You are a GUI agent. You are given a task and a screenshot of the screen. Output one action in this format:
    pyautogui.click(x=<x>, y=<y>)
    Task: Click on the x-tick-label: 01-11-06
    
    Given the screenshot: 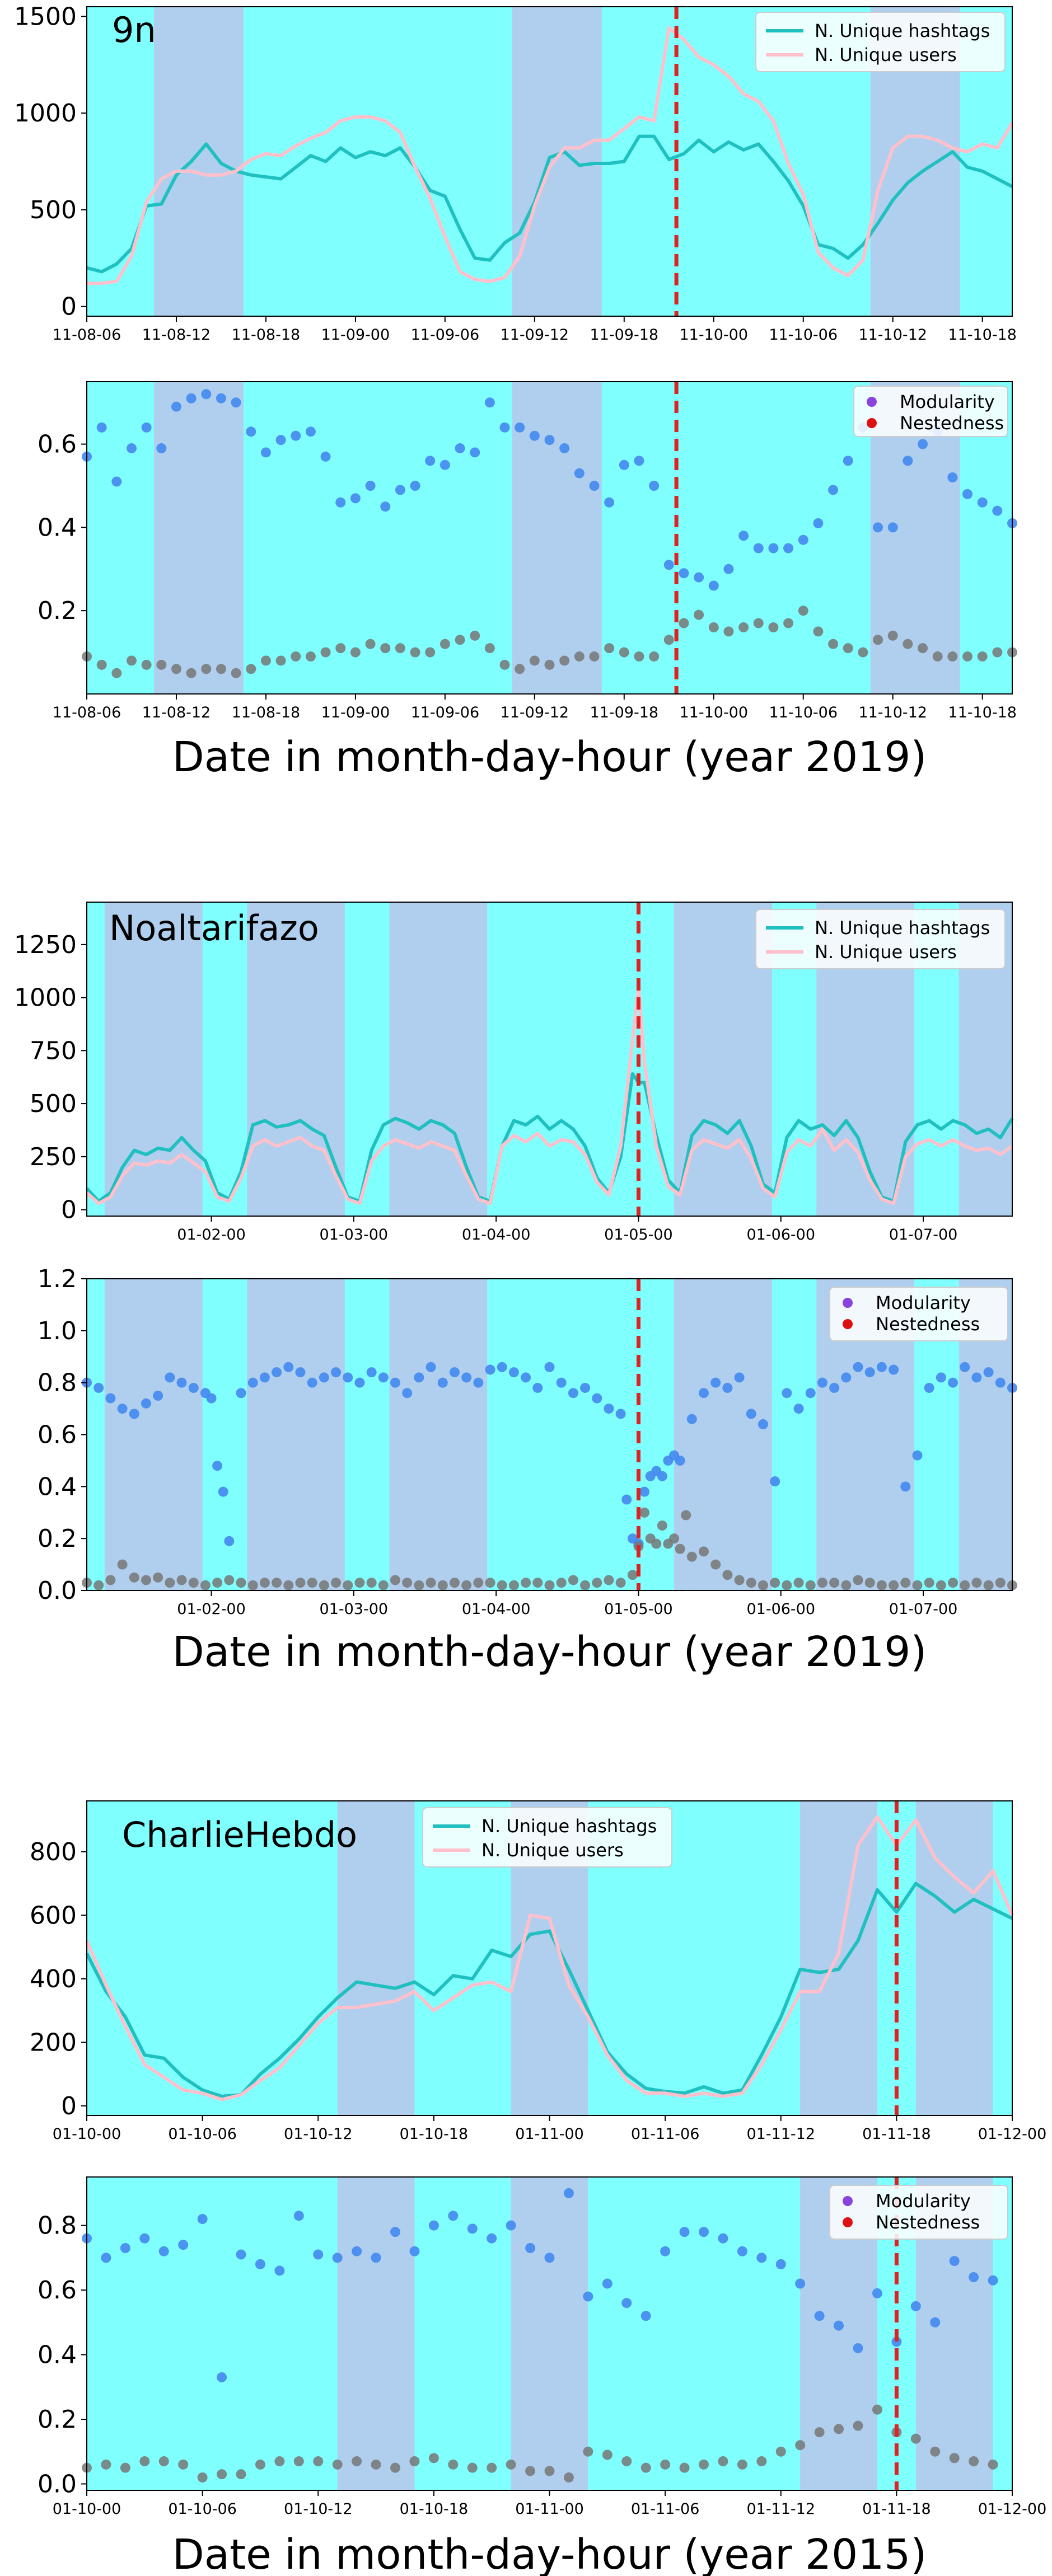 What is the action you would take?
    pyautogui.click(x=665, y=2509)
    